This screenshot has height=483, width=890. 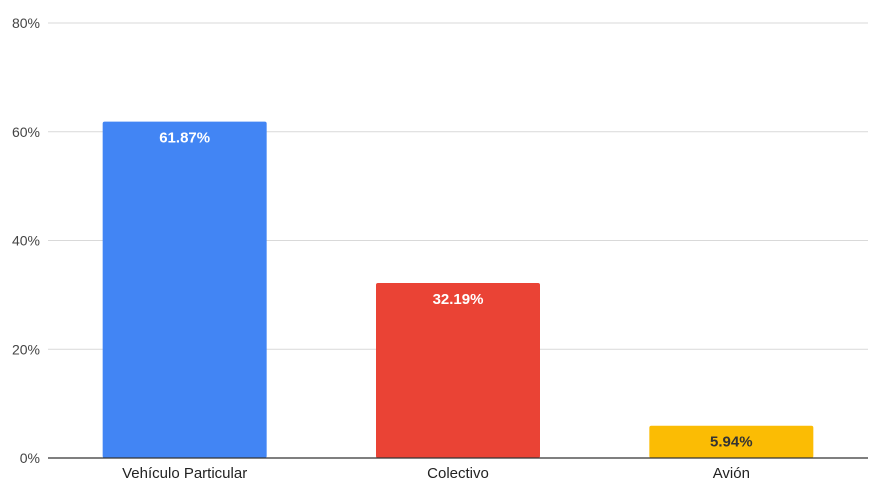 What do you see at coordinates (184, 473) in the screenshot?
I see `x-category-label: Vehículo Particular` at bounding box center [184, 473].